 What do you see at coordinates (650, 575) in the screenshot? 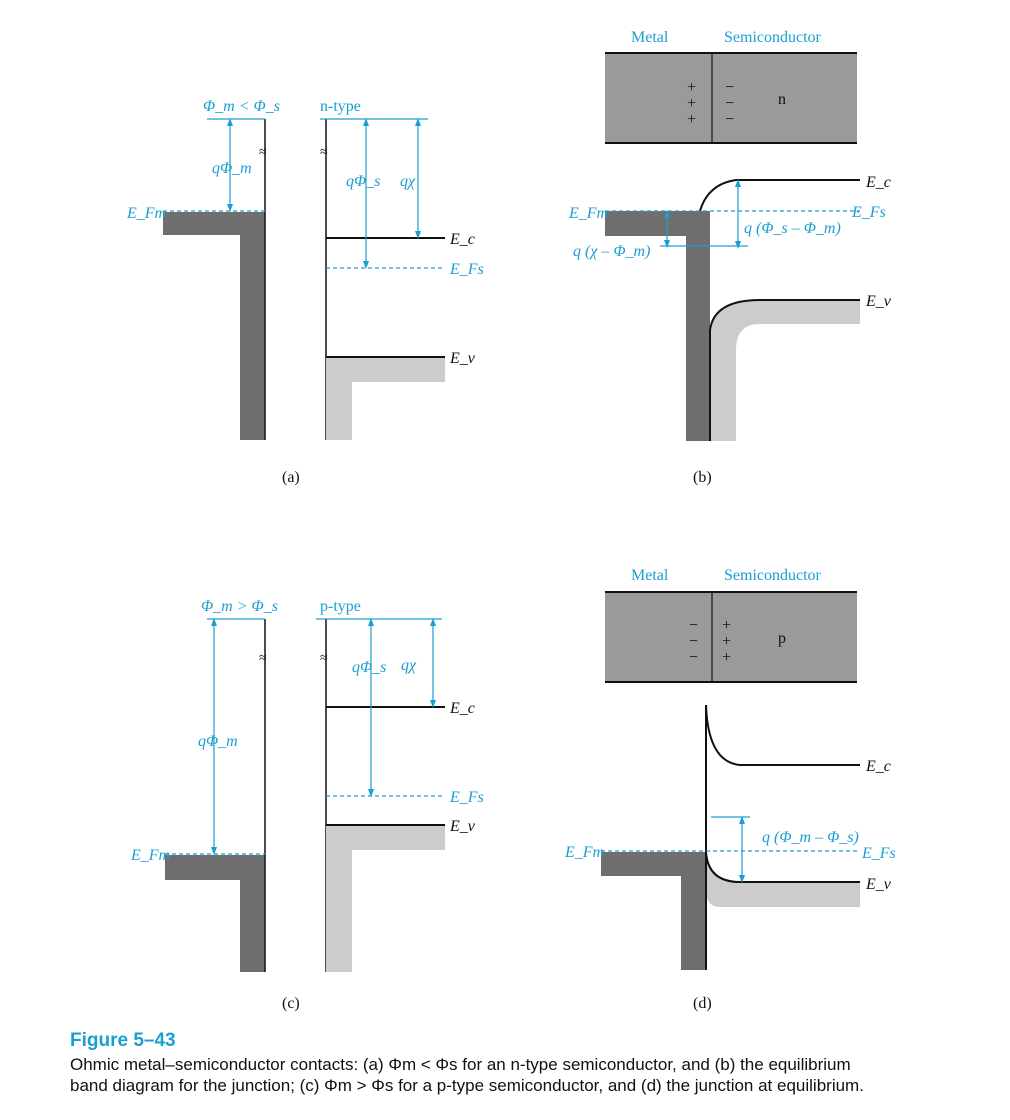
I see `metal-label-d: Metal` at bounding box center [650, 575].